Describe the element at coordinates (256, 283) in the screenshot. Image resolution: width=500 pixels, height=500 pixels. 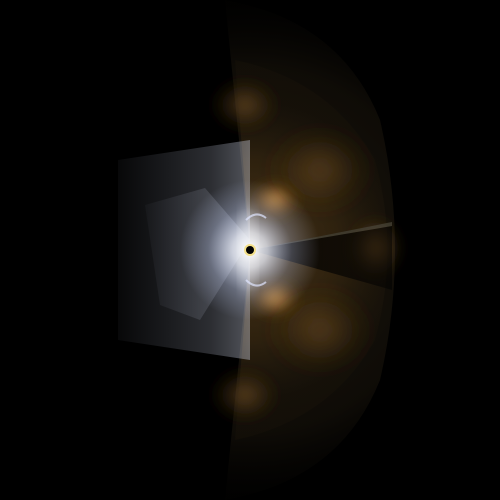
I see `arc-lower` at that location.